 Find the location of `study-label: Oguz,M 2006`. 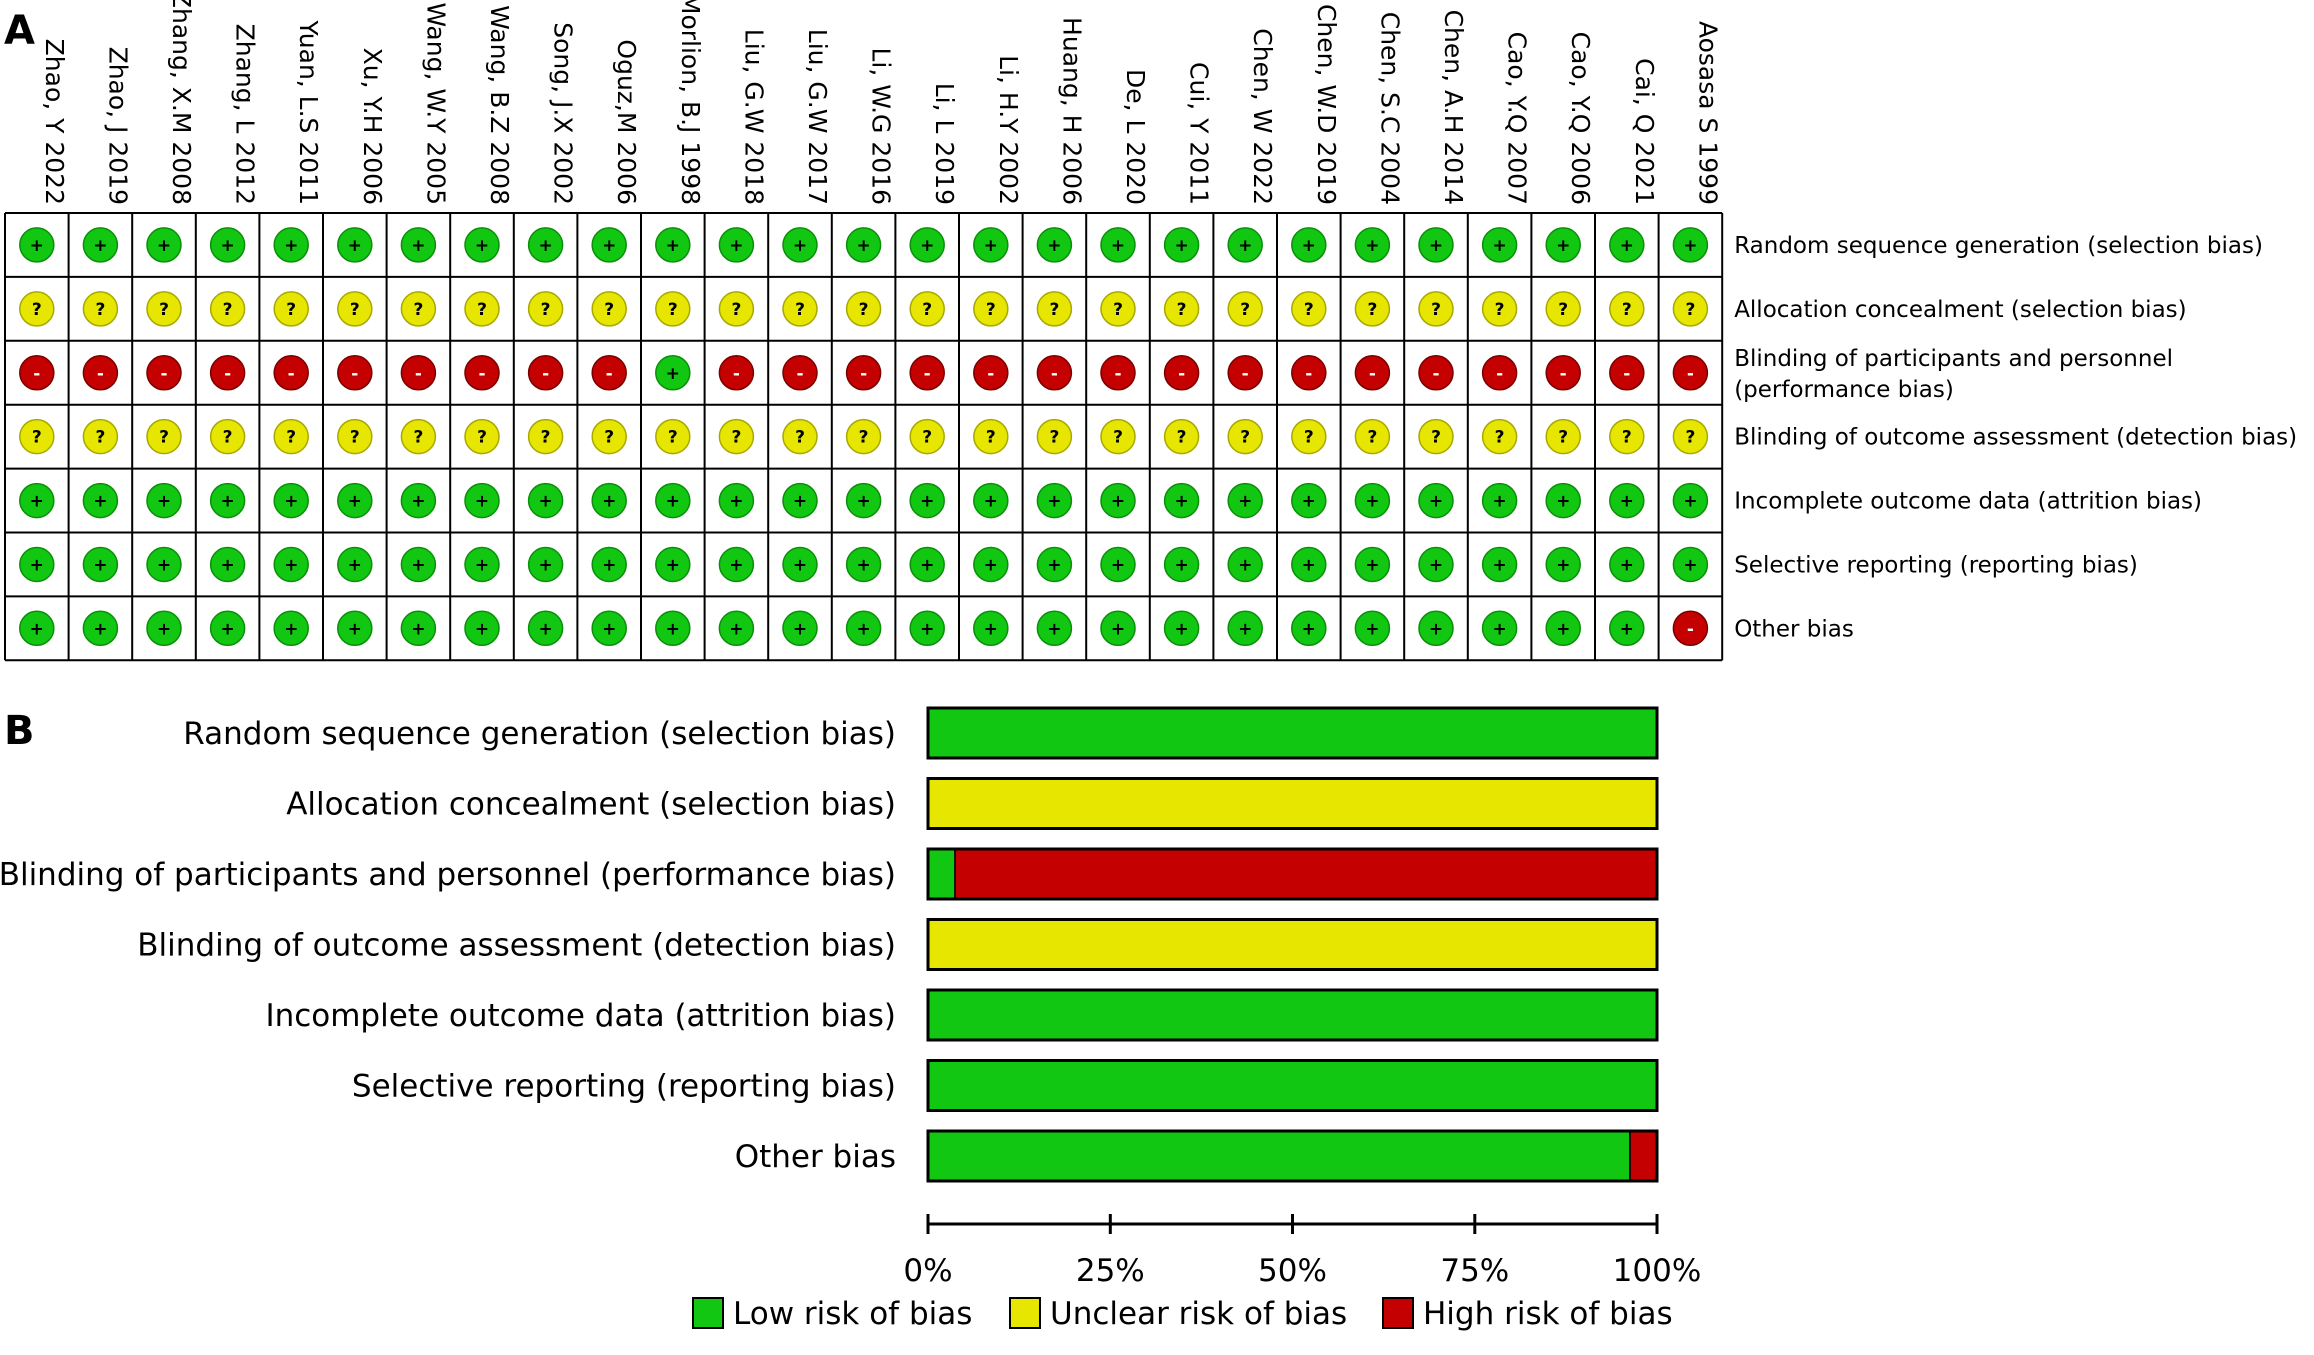

study-label: Oguz,M 2006 is located at coordinates (626, 122).